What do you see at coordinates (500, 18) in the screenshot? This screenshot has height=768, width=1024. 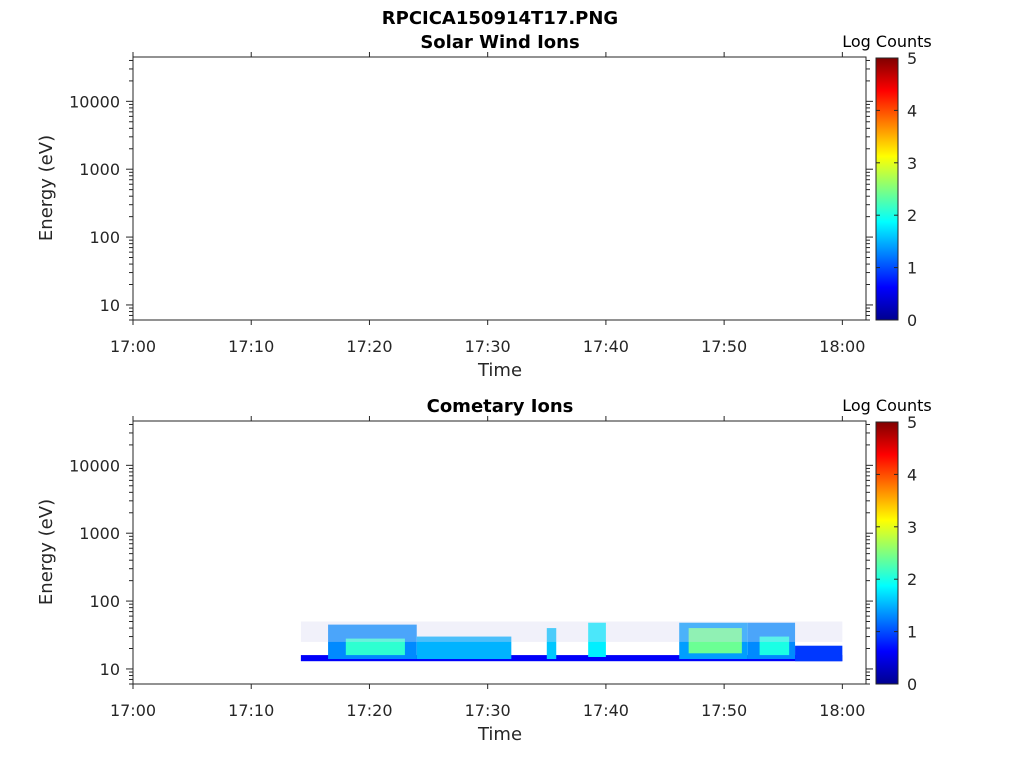 I see `figure-title: RPCICA150914T17.PNG` at bounding box center [500, 18].